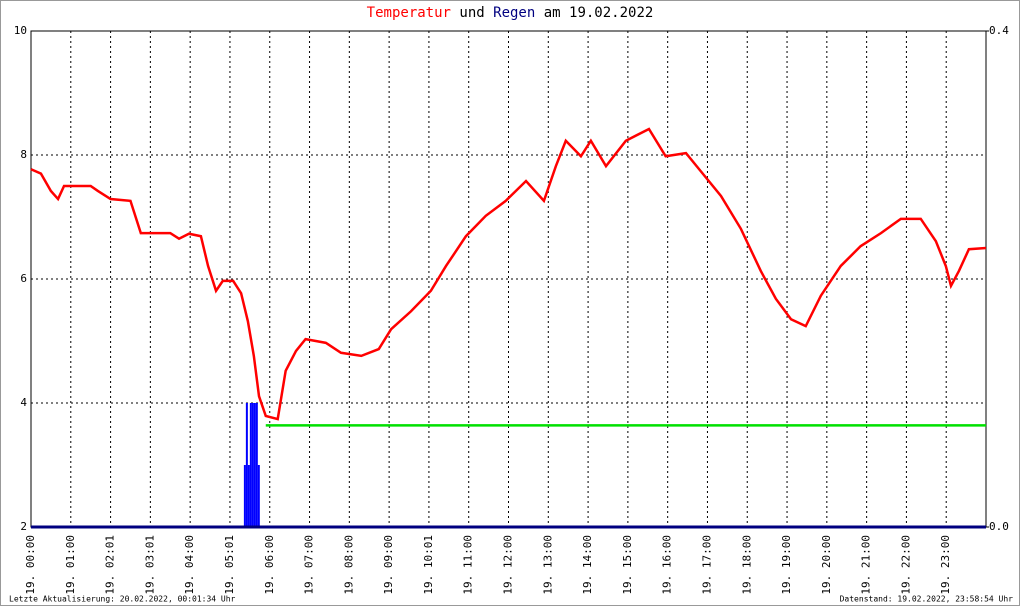 The image size is (1020, 609). I want to click on x-tick-label: 19. 13:00, so click(547, 565).